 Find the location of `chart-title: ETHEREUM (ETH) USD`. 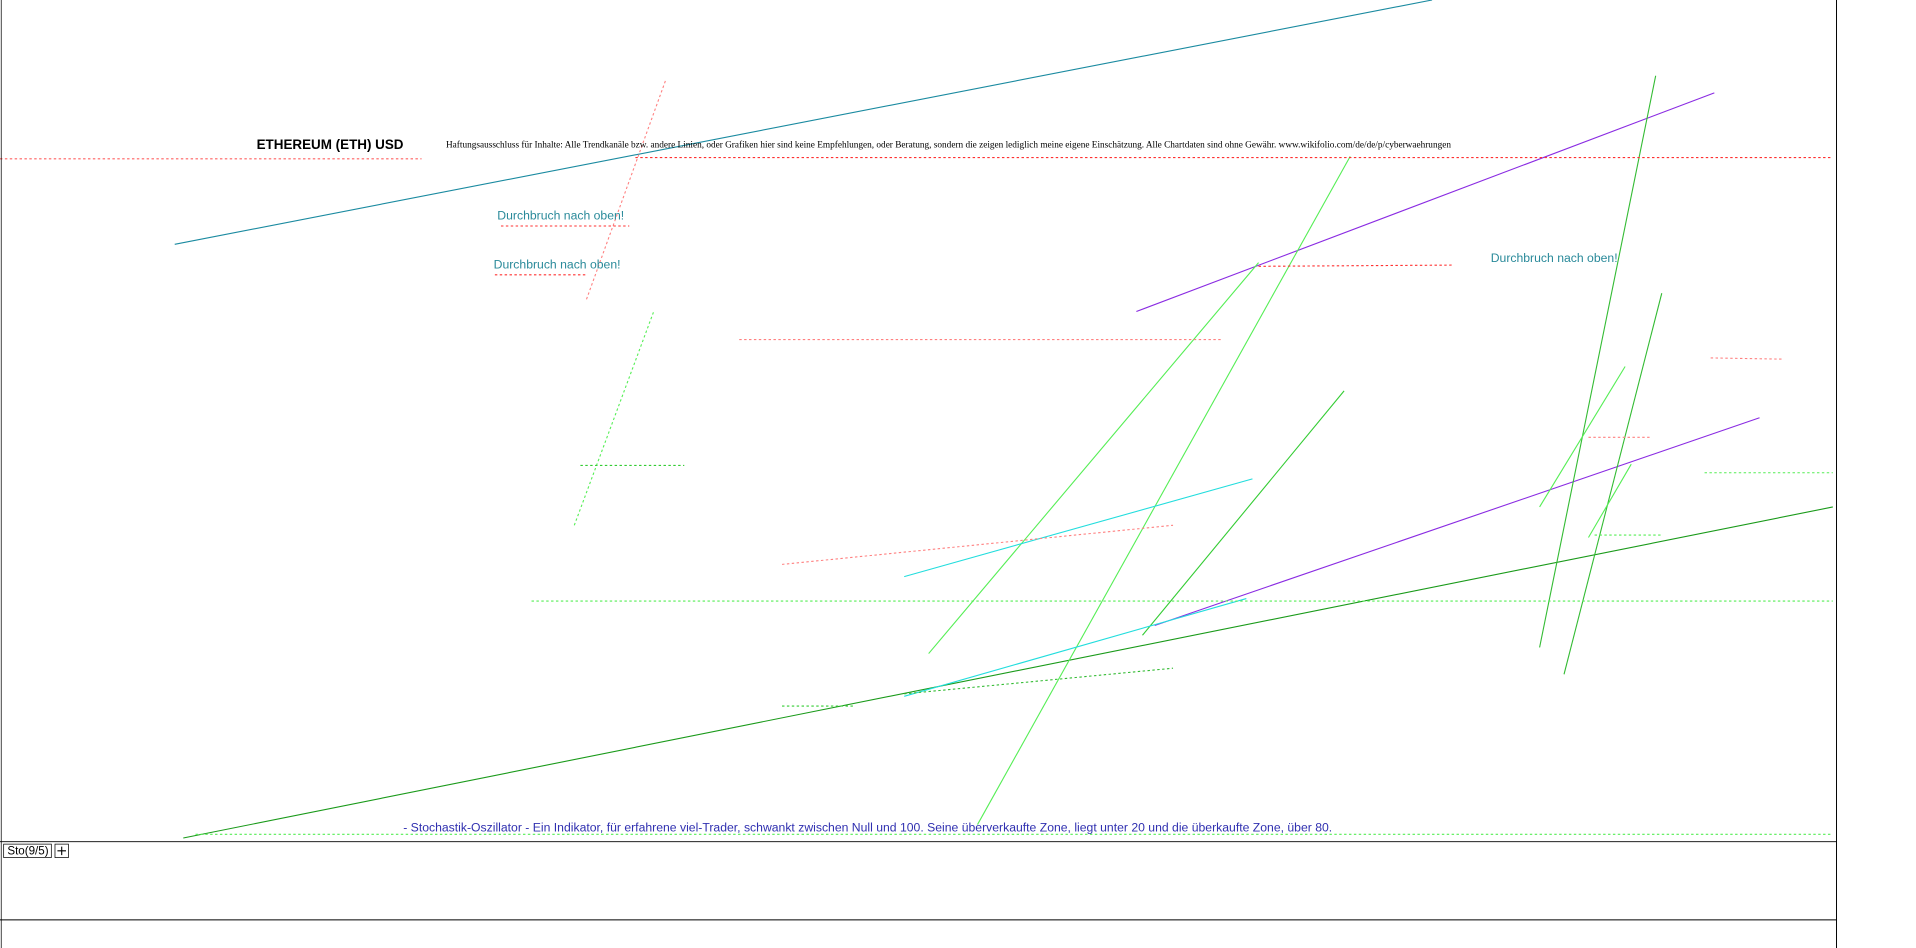

chart-title: ETHEREUM (ETH) USD is located at coordinates (330, 144).